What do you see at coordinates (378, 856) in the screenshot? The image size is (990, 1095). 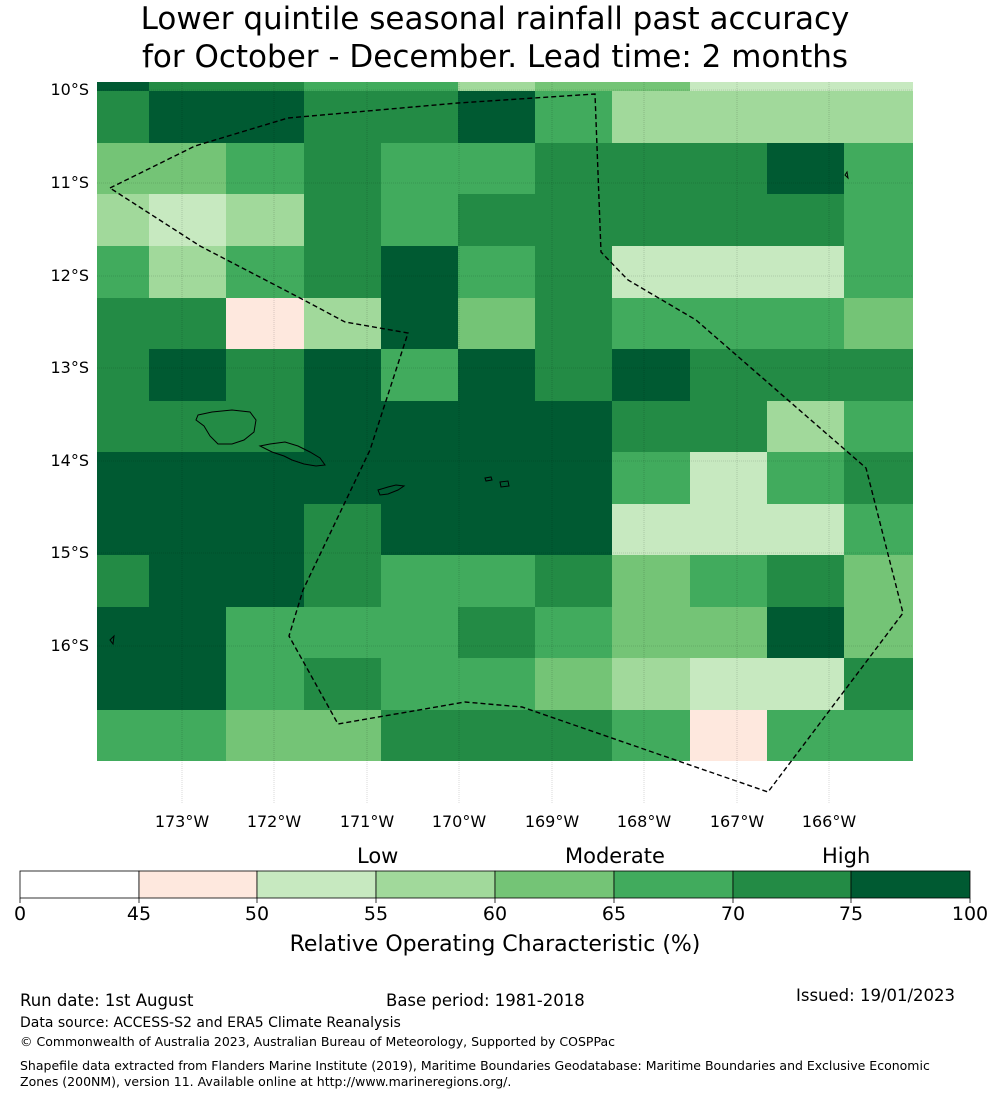 I see `category-low-label: Low` at bounding box center [378, 856].